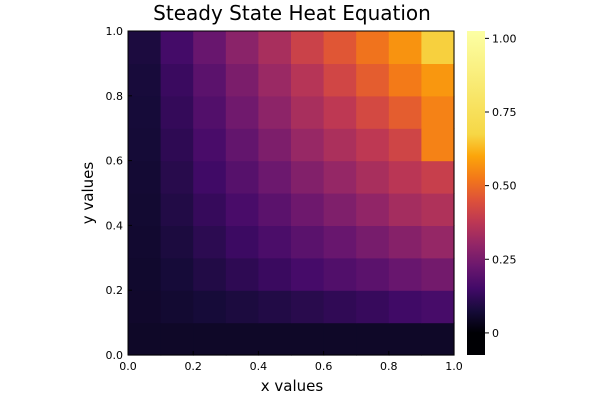  Describe the element at coordinates (115, 290) in the screenshot. I see `y-tick-label: 0.2` at that location.